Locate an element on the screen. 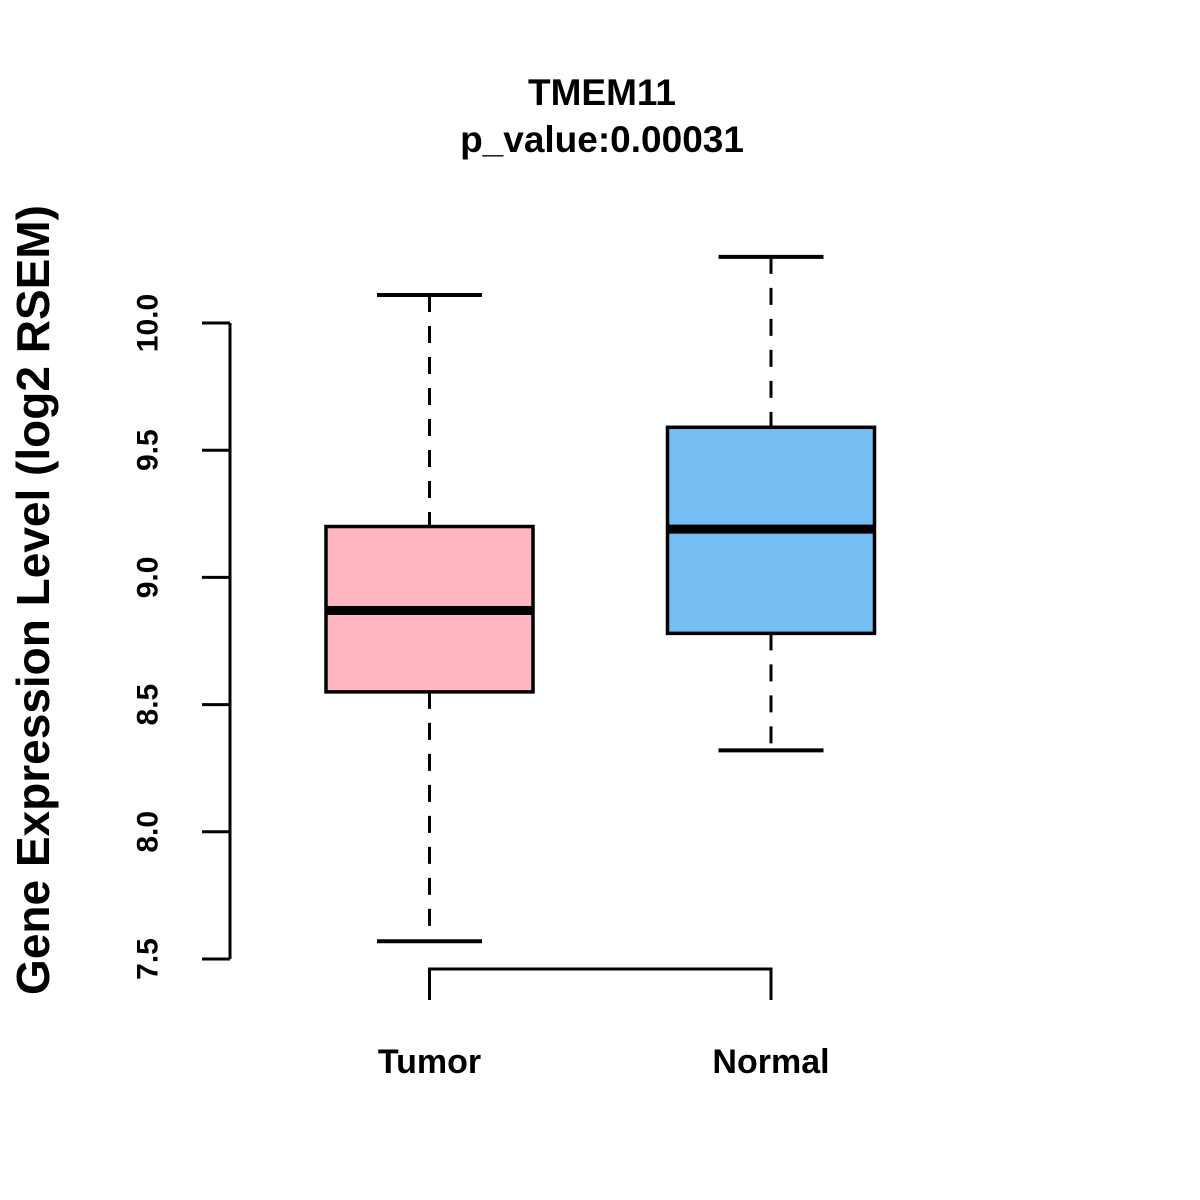 The height and width of the screenshot is (1200, 1200). x-axis-label-normal: Normal is located at coordinates (770, 1062).